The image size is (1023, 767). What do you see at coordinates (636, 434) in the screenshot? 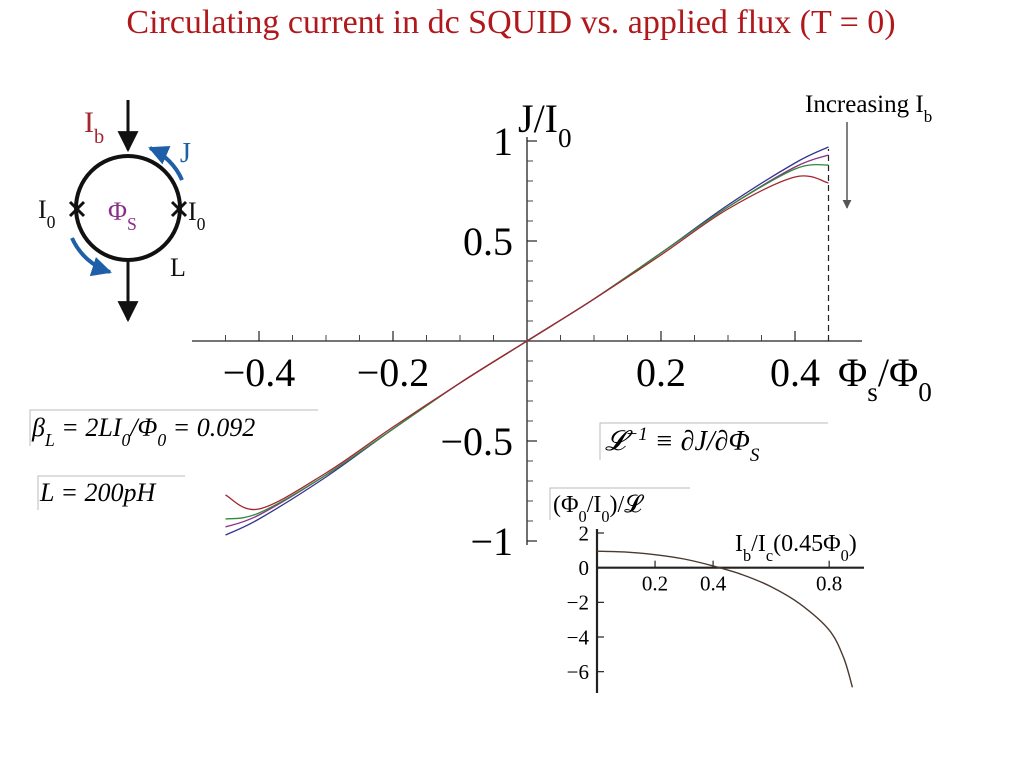
I see `superscript: −1` at bounding box center [636, 434].